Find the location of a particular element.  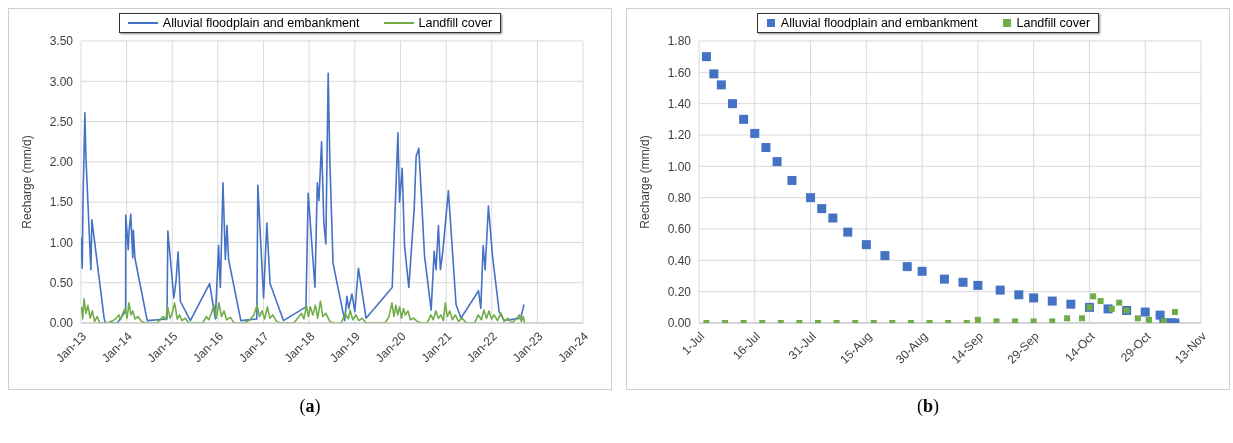

y-tick-label: 1.50 is located at coordinates (61, 202).